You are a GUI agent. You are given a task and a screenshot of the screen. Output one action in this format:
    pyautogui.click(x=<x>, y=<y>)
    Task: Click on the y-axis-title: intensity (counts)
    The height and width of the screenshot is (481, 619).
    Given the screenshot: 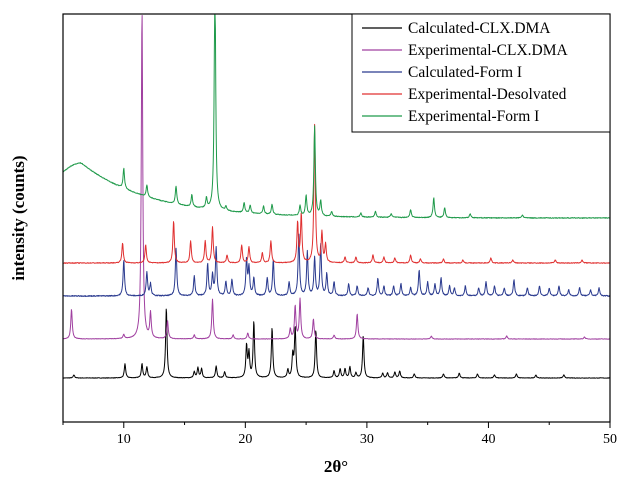 What is the action you would take?
    pyautogui.click(x=18, y=217)
    